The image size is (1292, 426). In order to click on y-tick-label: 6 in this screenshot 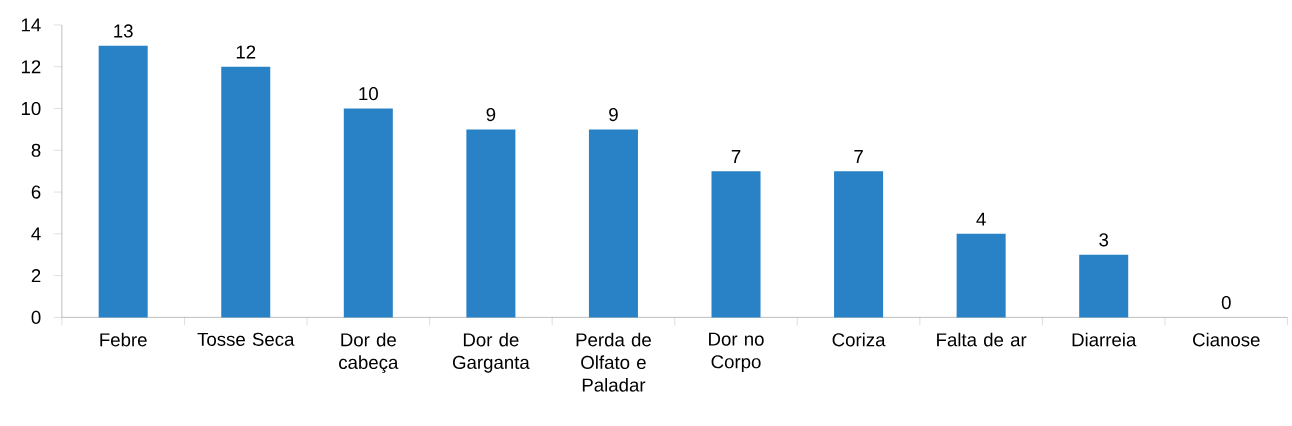, I will do `click(36, 192)`.